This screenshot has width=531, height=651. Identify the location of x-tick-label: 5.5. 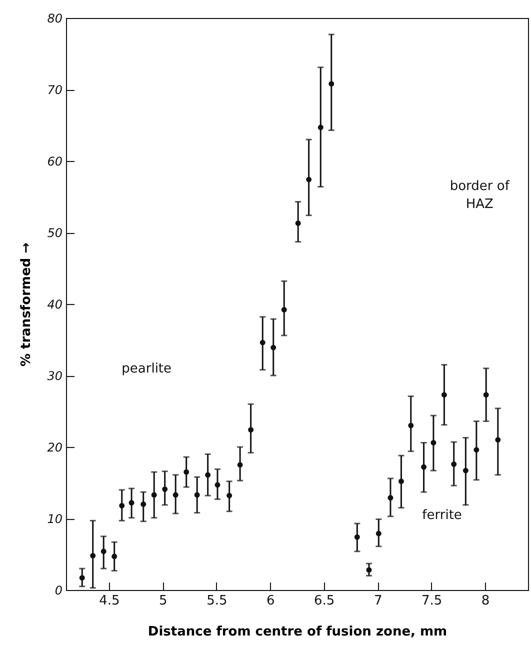
(217, 601).